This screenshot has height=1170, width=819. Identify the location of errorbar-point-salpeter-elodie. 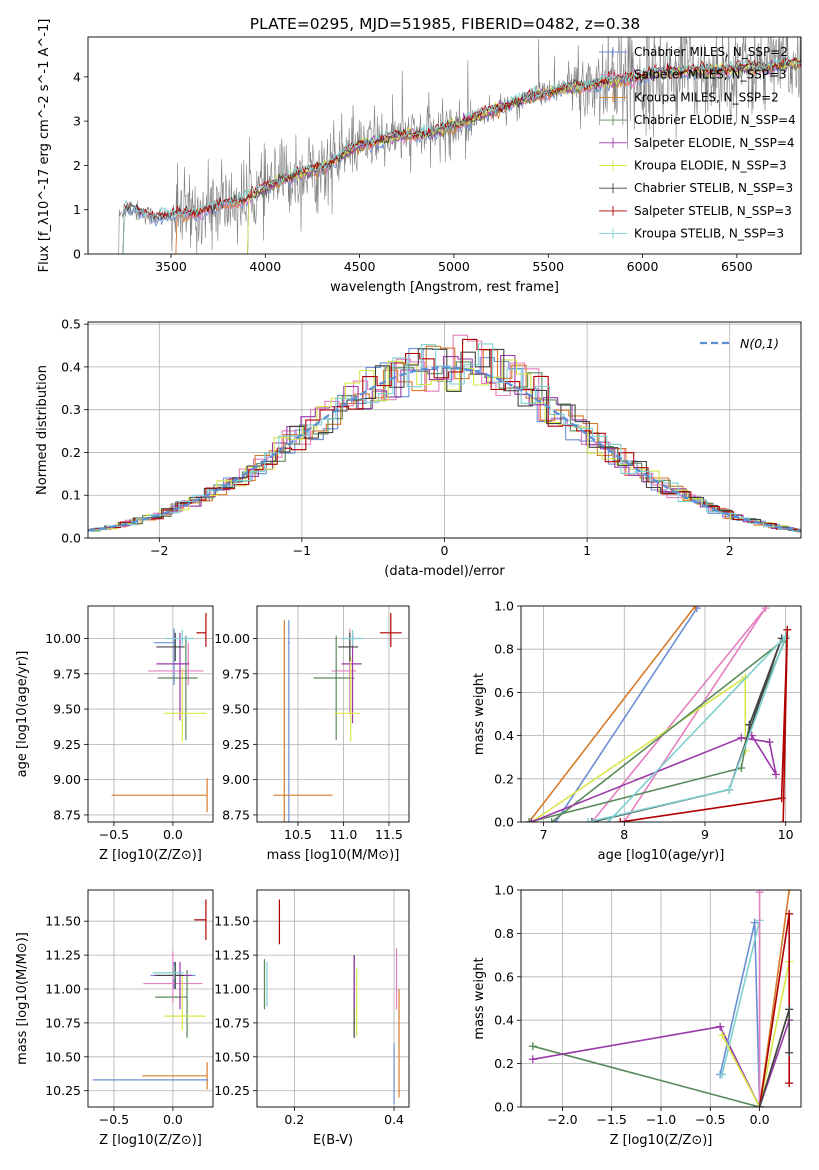
(351, 678).